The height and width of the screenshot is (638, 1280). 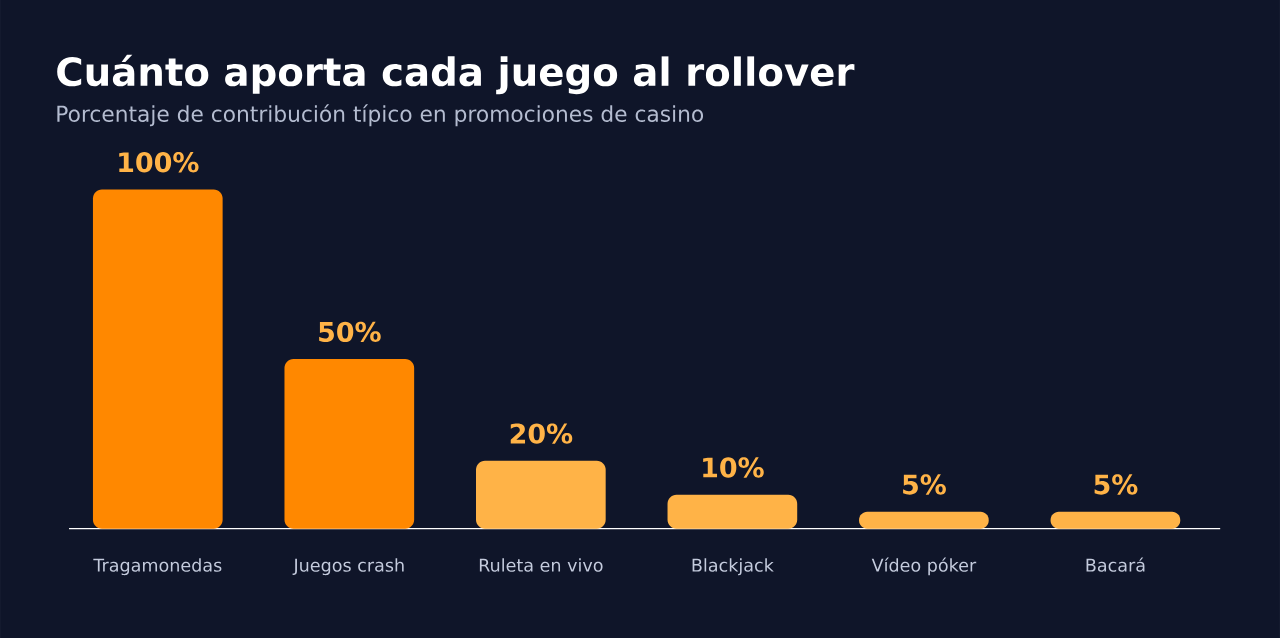 I want to click on chart-title: Cuánto aporta cada juego al rollover, so click(x=456, y=74).